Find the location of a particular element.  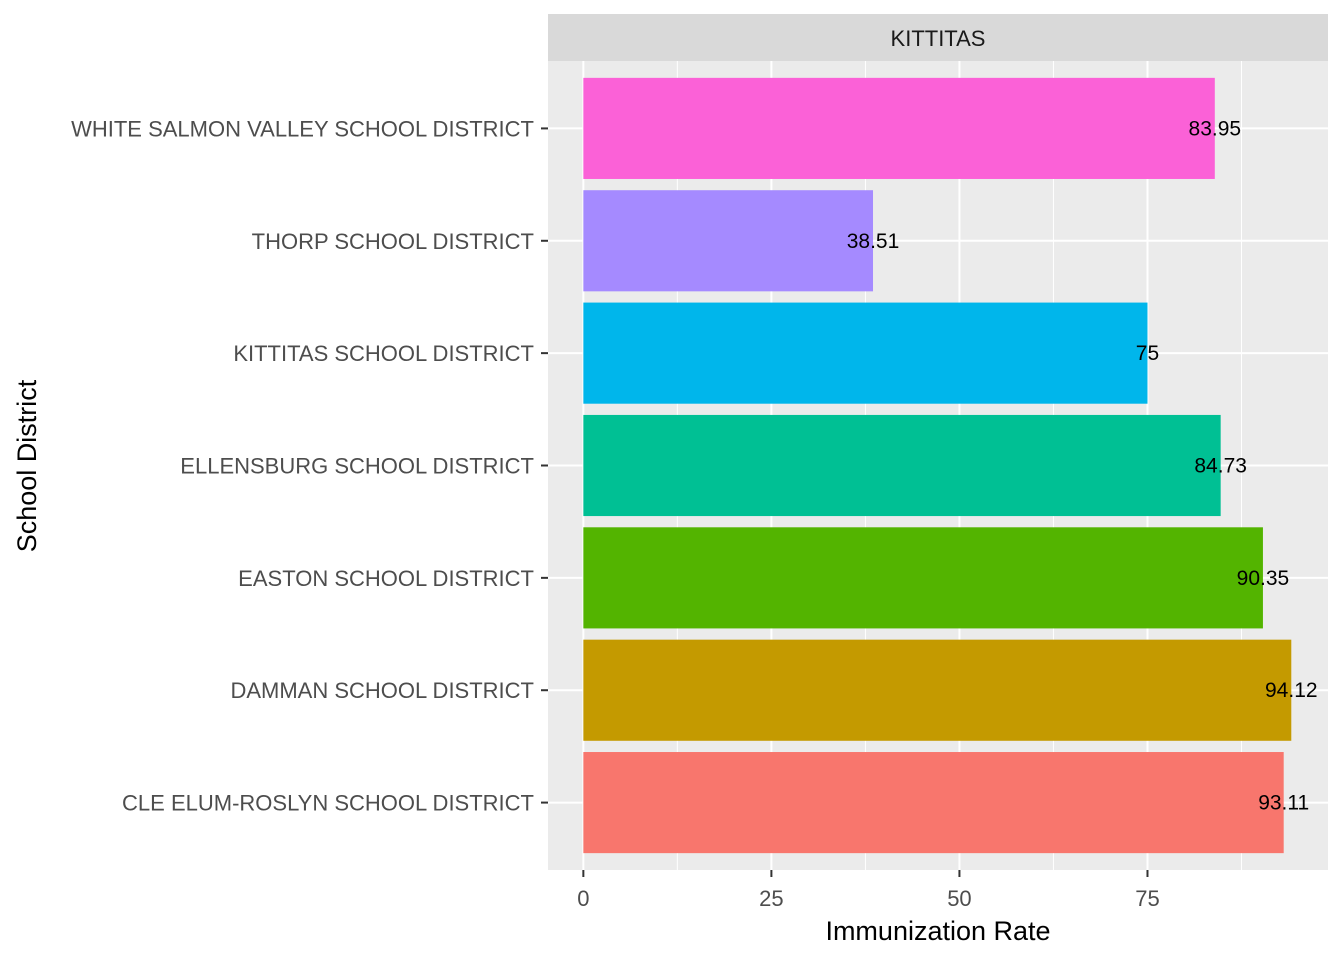

facet-strip is located at coordinates (938, 37).